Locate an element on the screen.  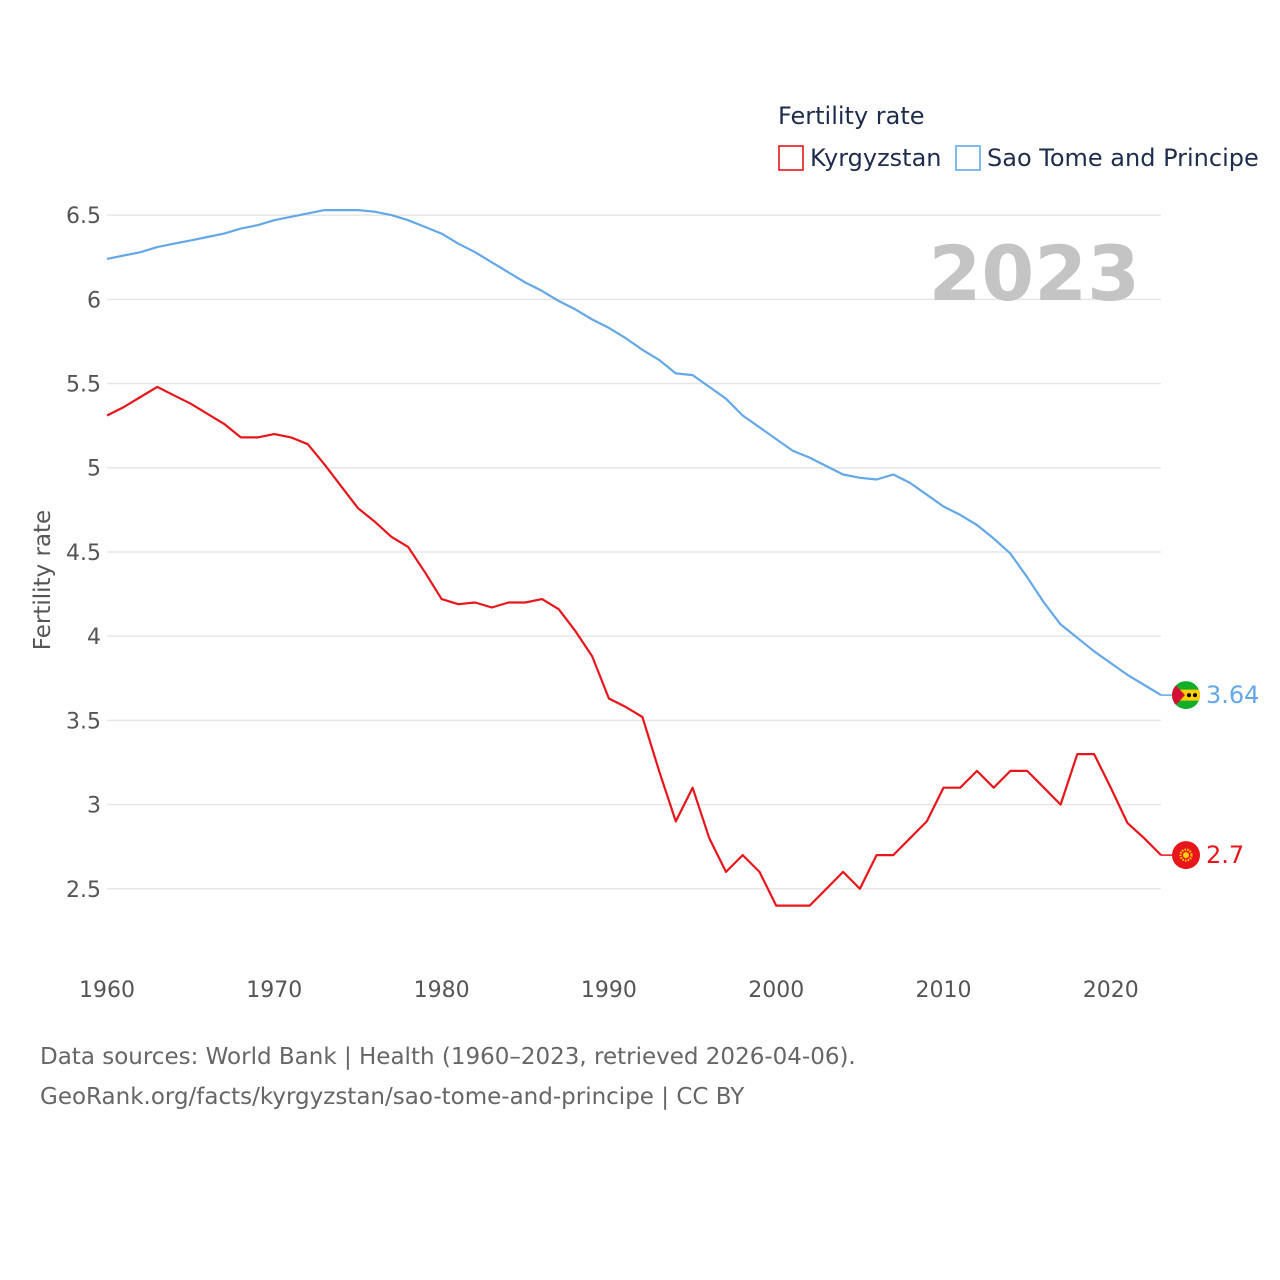
y-tick-label: 3.5 is located at coordinates (83, 721).